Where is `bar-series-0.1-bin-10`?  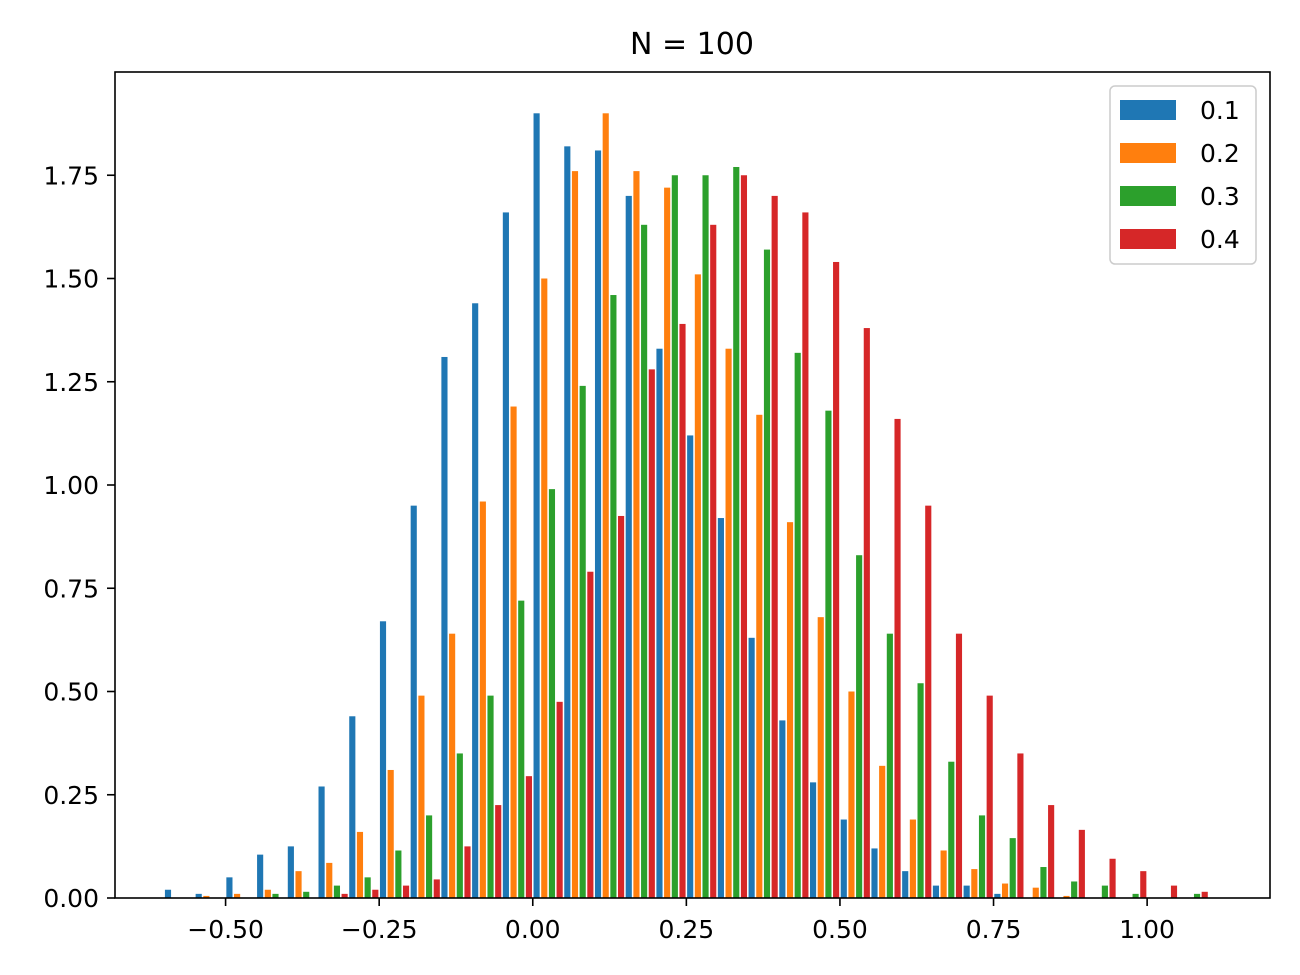 bar-series-0.1-bin-10 is located at coordinates (475, 600).